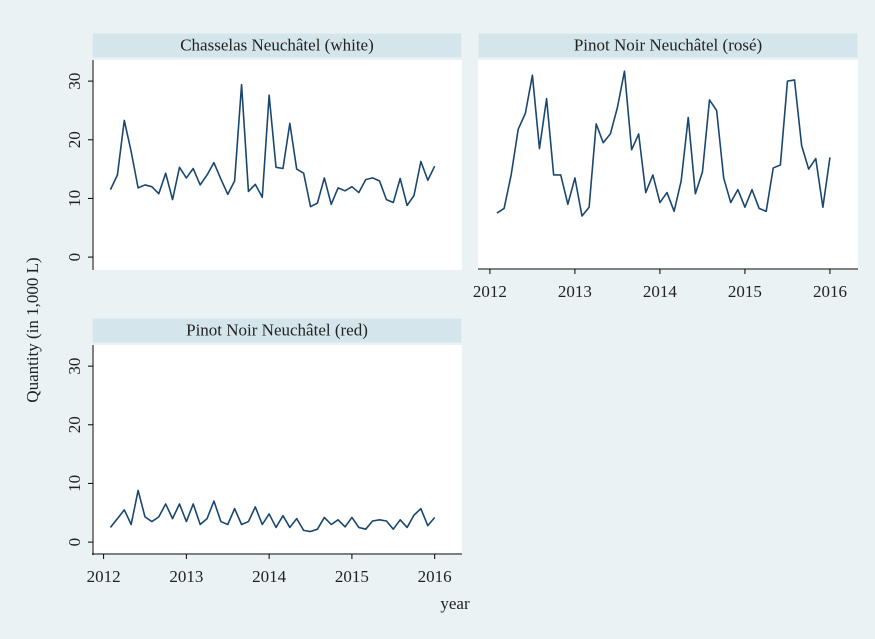 This screenshot has width=875, height=639. Describe the element at coordinates (32, 329) in the screenshot. I see `y-axis-label: Quantity (in 1,000 L)` at that location.